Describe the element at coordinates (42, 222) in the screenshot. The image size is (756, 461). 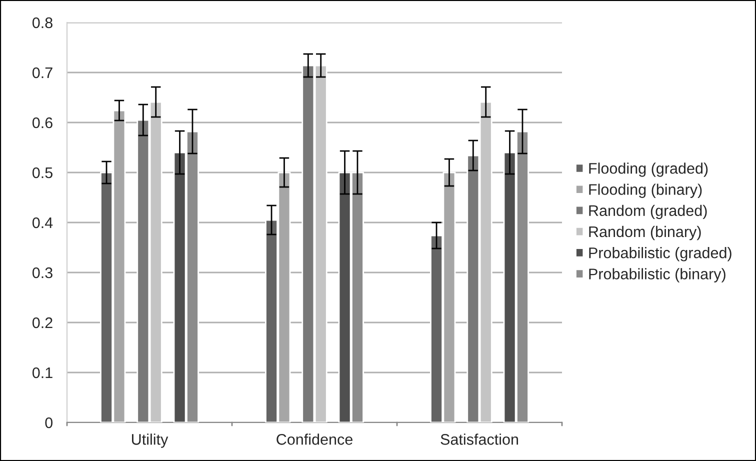
I see `y-tick-label: 0.4` at that location.